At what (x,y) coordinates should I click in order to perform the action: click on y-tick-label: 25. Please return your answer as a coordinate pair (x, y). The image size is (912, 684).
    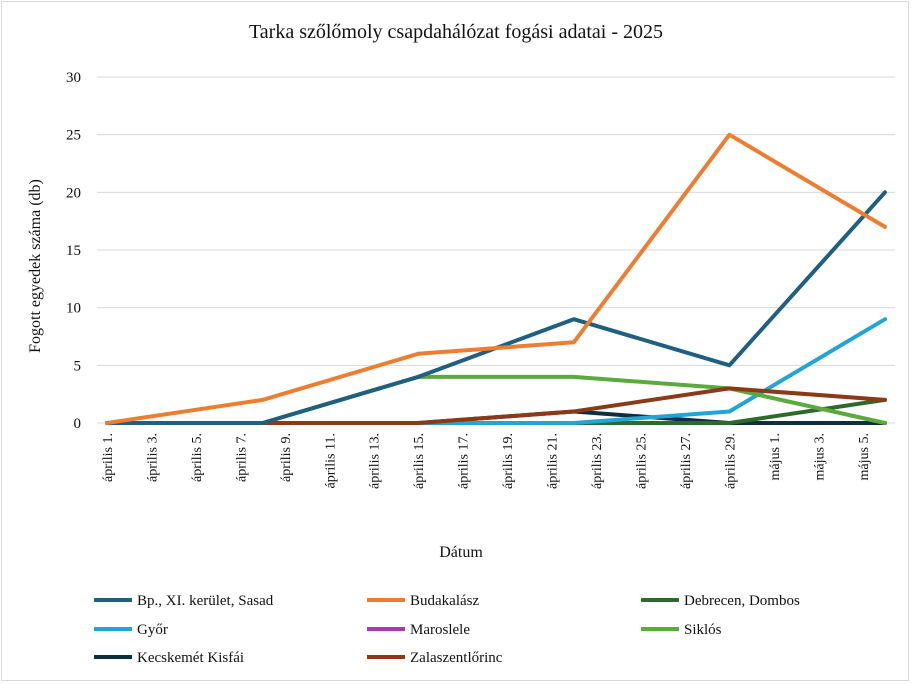
    Looking at the image, I should click on (73, 136).